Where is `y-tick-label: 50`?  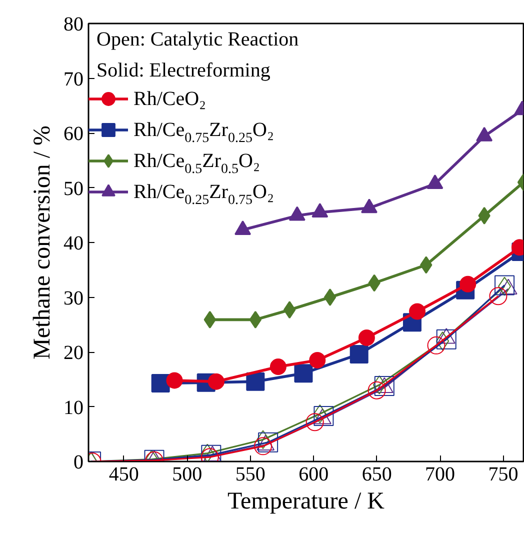 y-tick-label: 50 is located at coordinates (74, 189).